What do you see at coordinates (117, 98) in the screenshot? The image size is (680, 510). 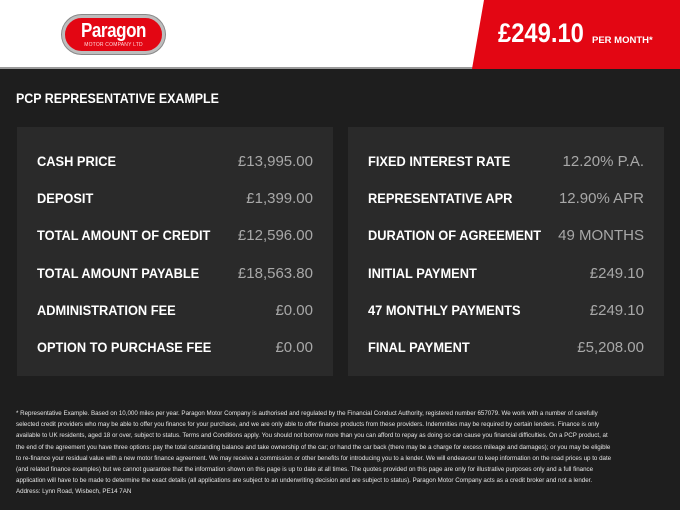 I see `section-title: PCP REPRESENTATIVE EXAMPLE` at bounding box center [117, 98].